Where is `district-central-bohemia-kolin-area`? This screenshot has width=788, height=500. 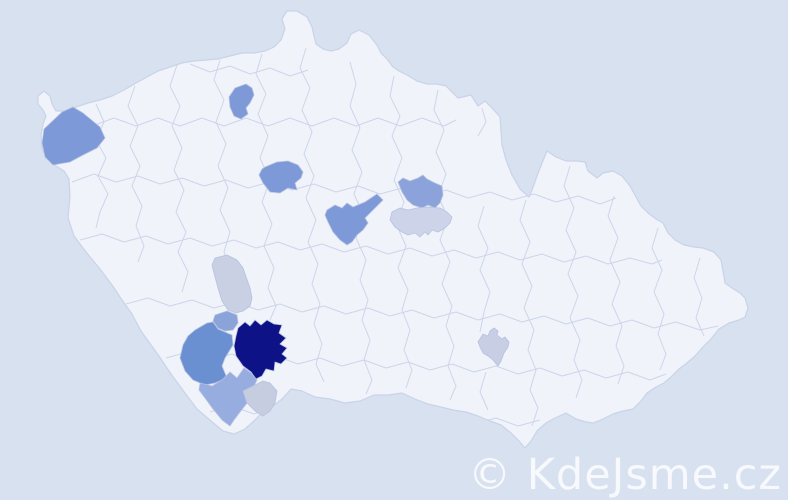
district-central-bohemia-kolin-area is located at coordinates (354, 219).